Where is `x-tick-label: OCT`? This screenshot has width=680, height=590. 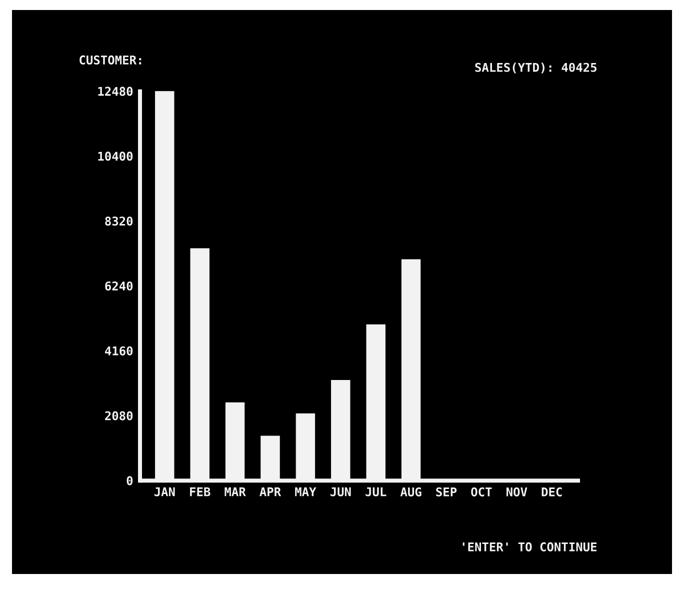
x-tick-label: OCT is located at coordinates (481, 491).